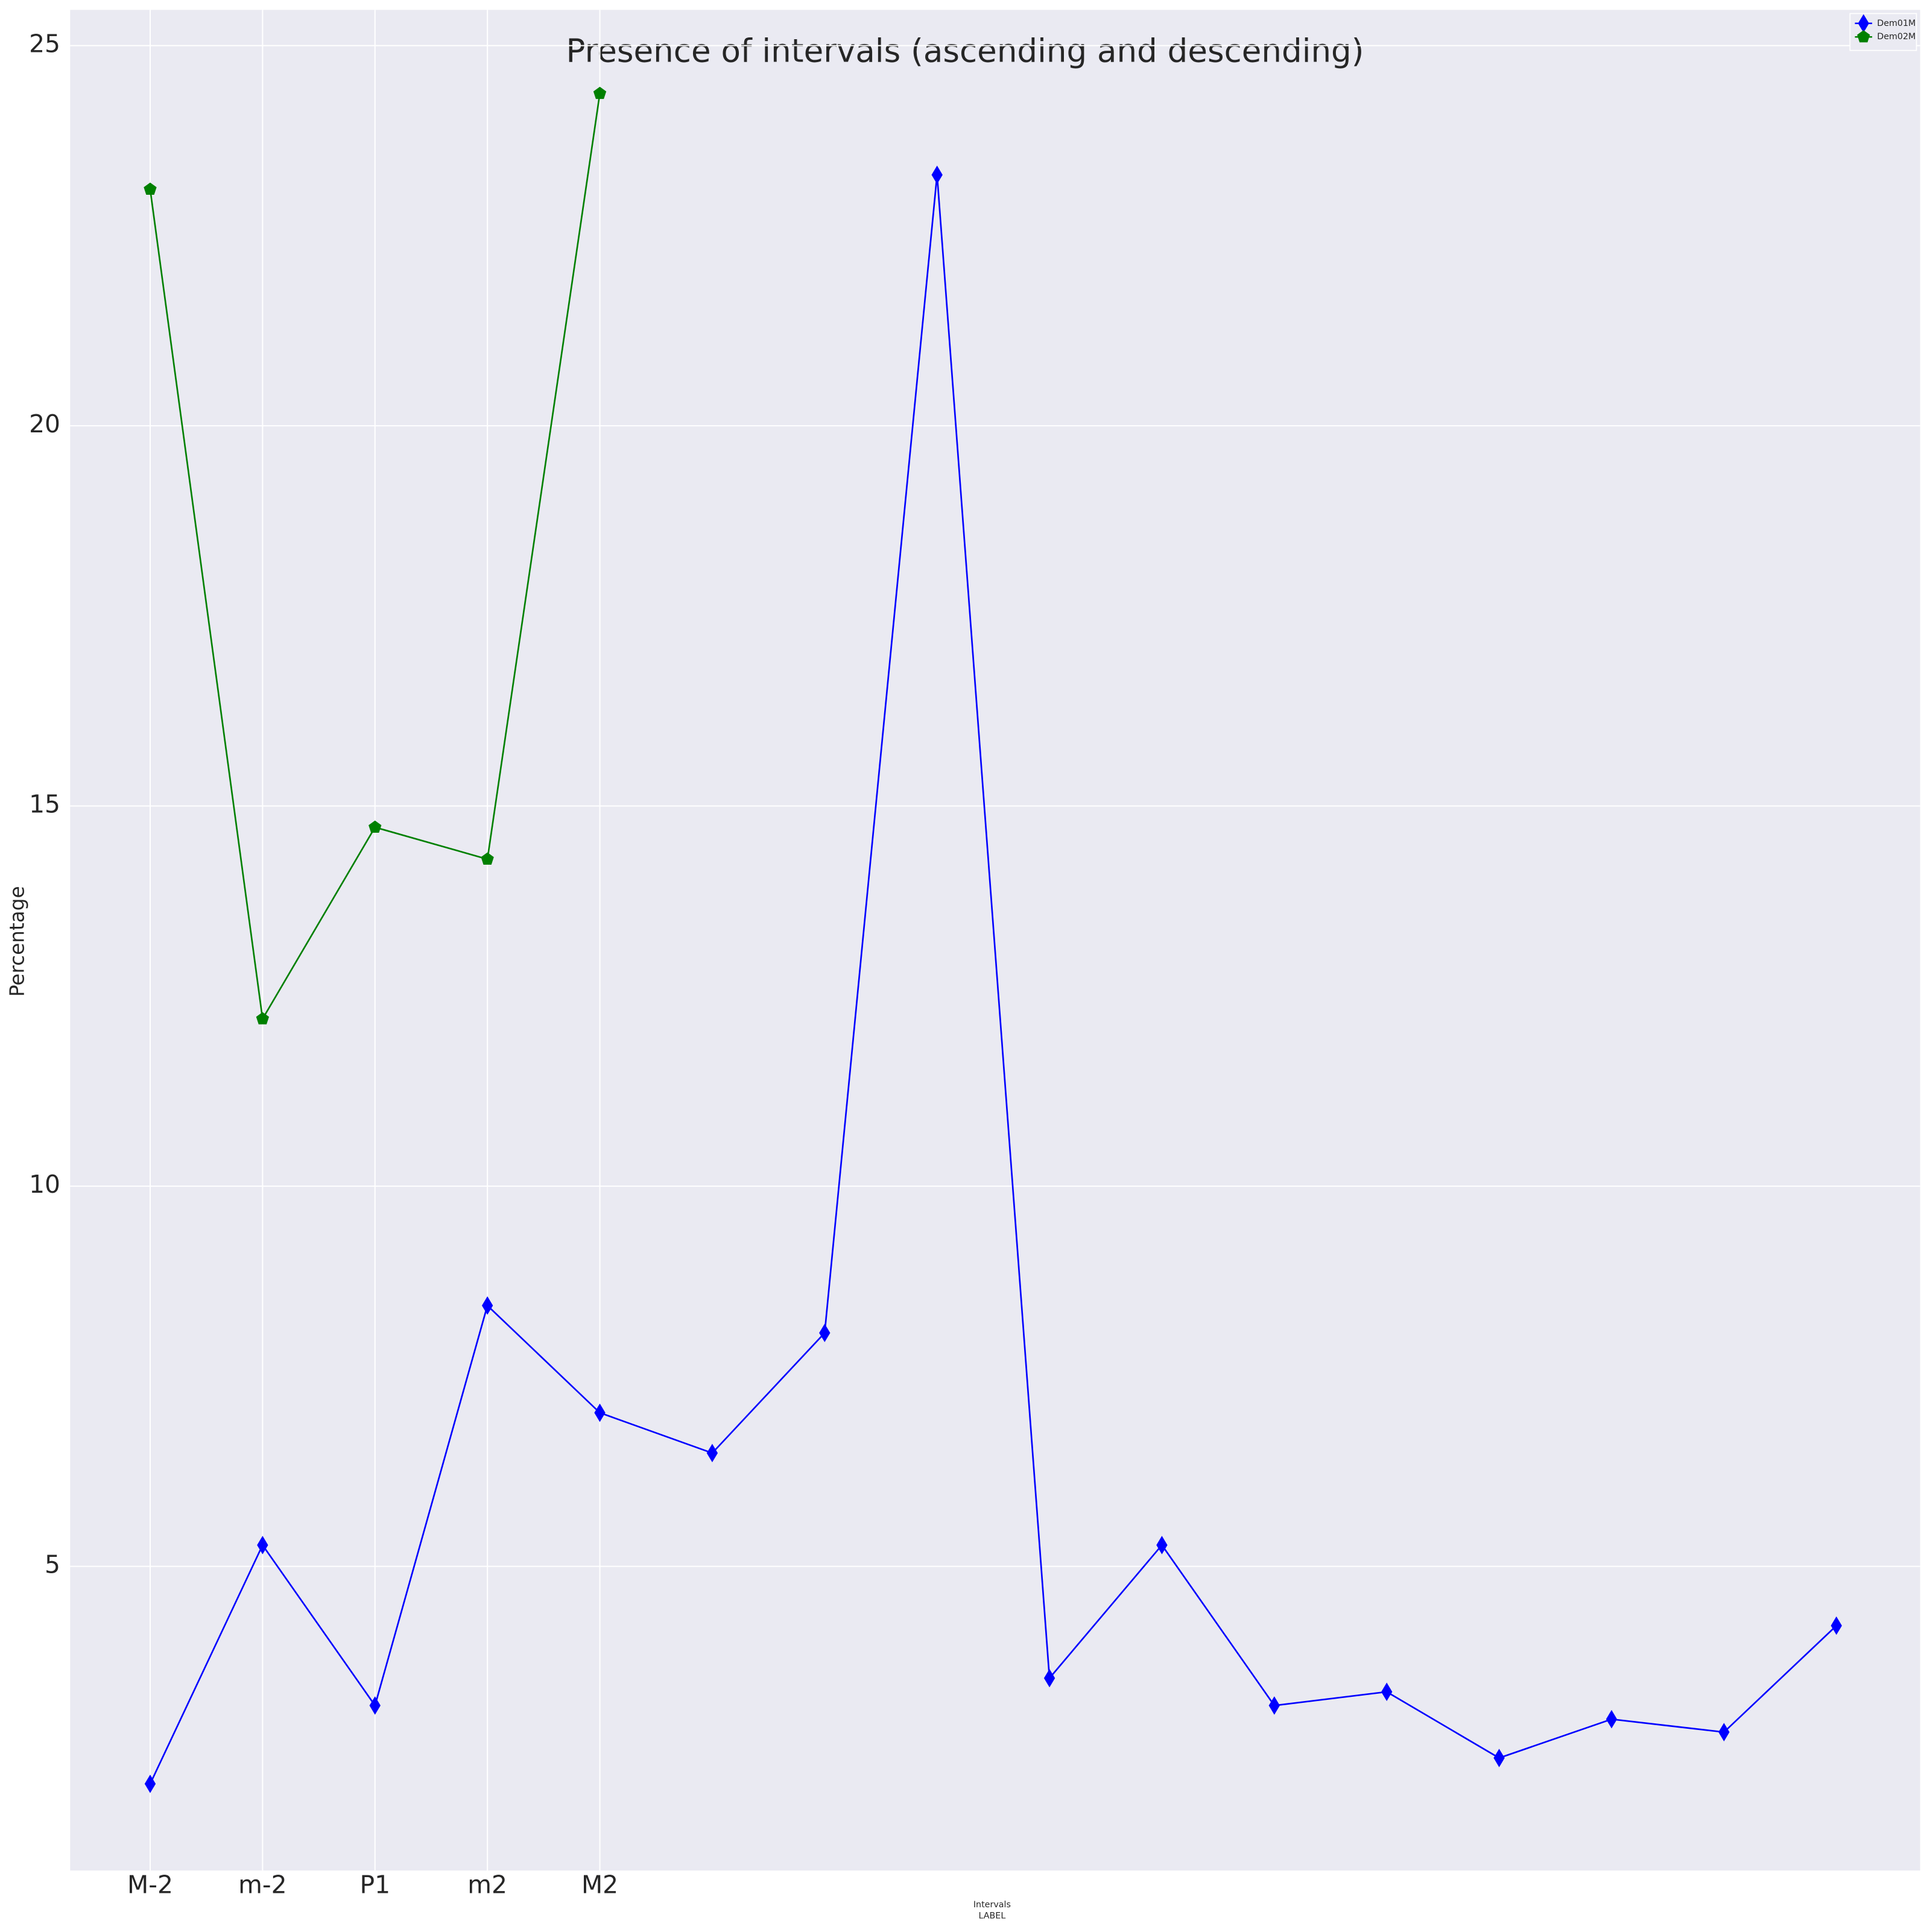  I want to click on x-tick-label: M-2, so click(150, 1884).